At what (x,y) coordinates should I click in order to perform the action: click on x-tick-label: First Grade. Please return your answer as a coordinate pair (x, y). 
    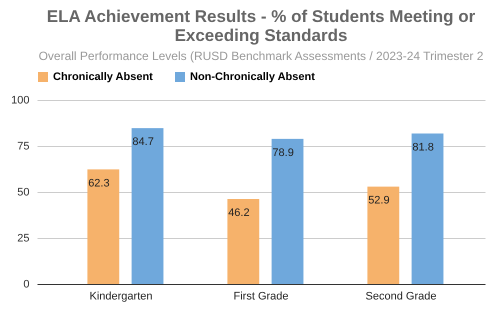
    Looking at the image, I should click on (261, 296).